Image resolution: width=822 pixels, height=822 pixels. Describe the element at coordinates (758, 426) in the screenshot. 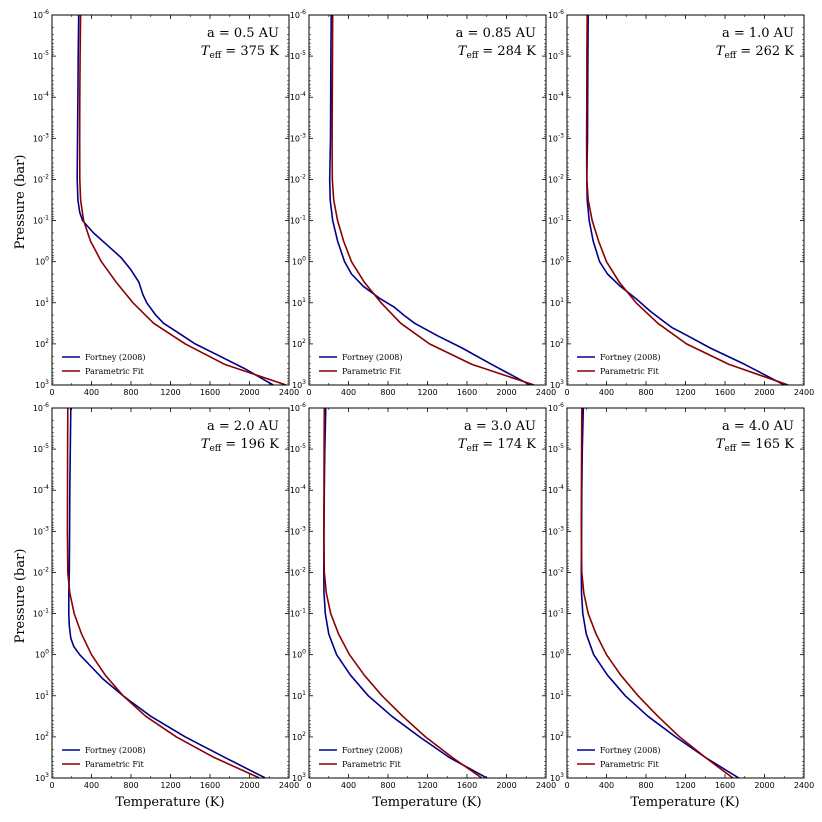

I see `annotation-semi-major-axis: a = 4.0 AU` at that location.